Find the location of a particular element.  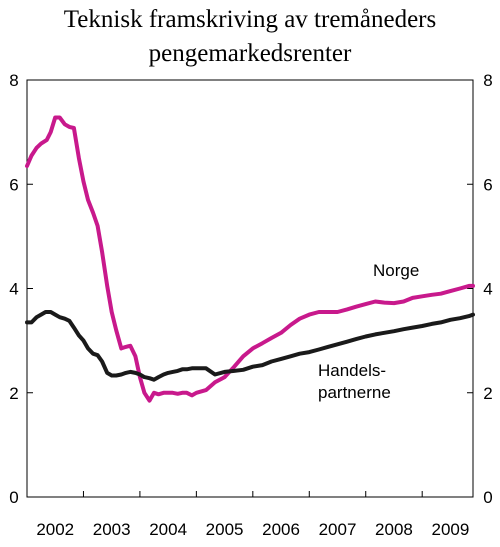

x-tick-label: 2004 is located at coordinates (168, 529).